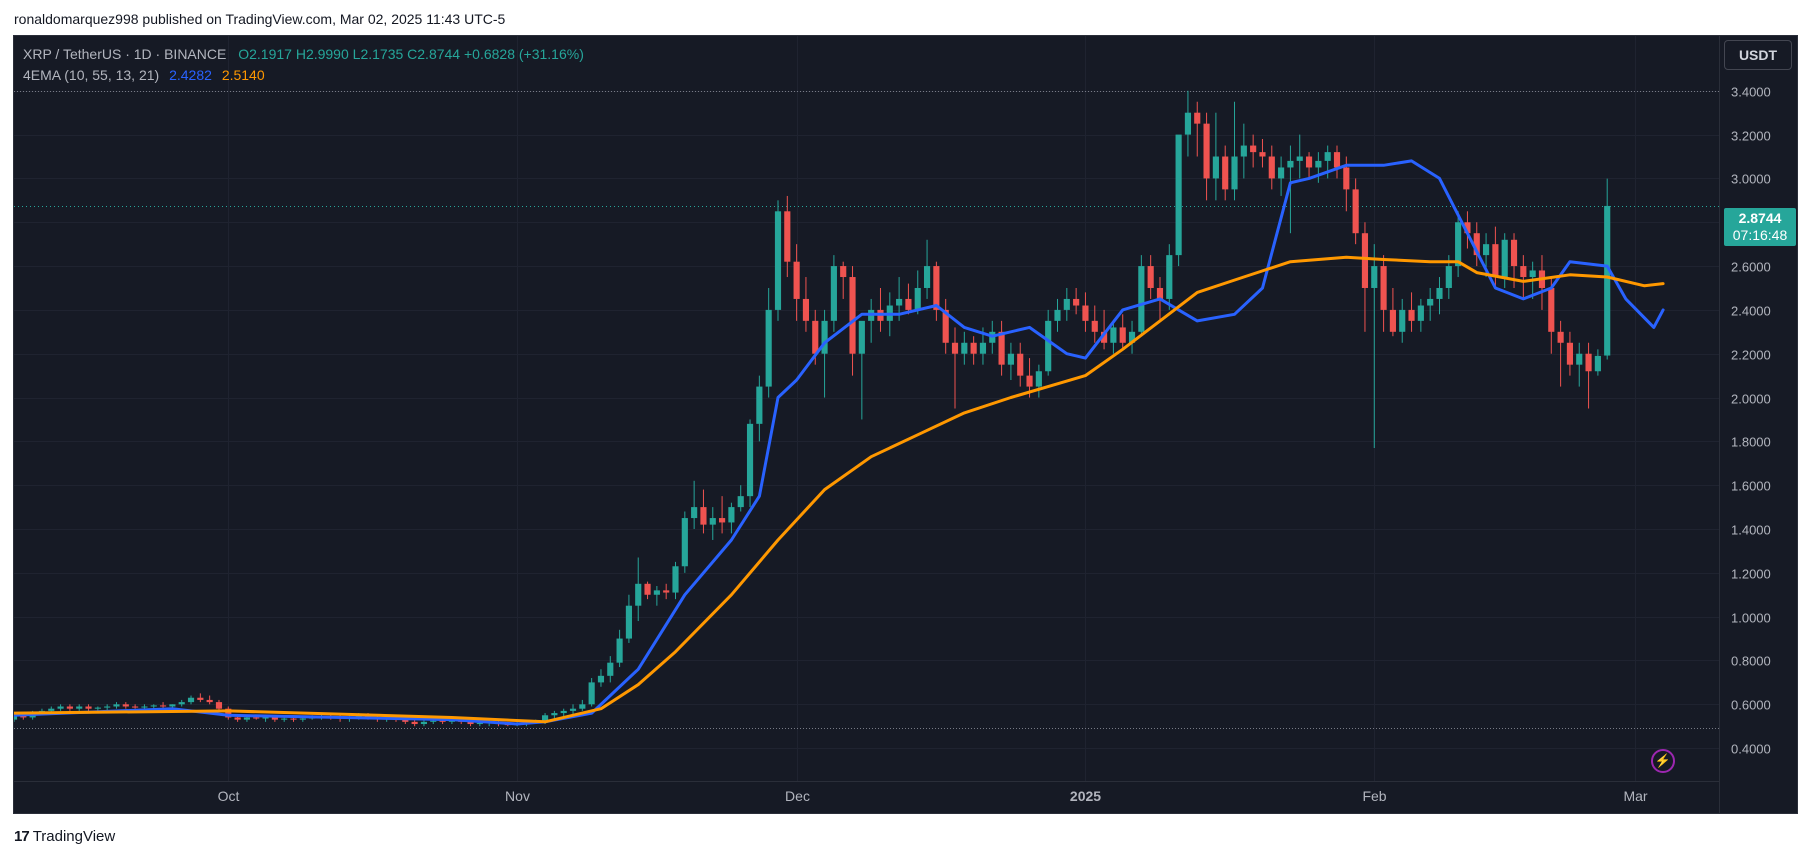 This screenshot has width=1814, height=858. Describe the element at coordinates (322, 54) in the screenshot. I see `high-value: H2.9990` at that location.